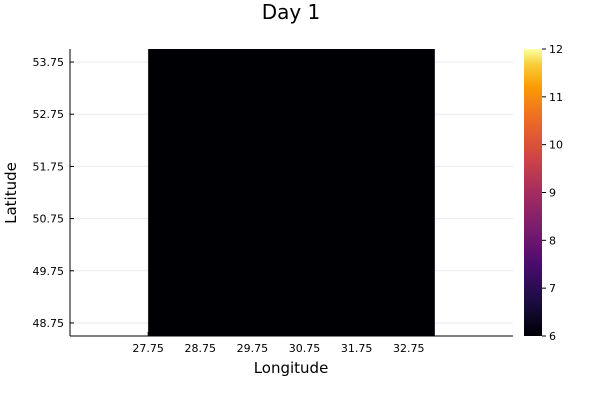 This screenshot has width=600, height=404. I want to click on y-tick-label: 52.75, so click(49, 114).